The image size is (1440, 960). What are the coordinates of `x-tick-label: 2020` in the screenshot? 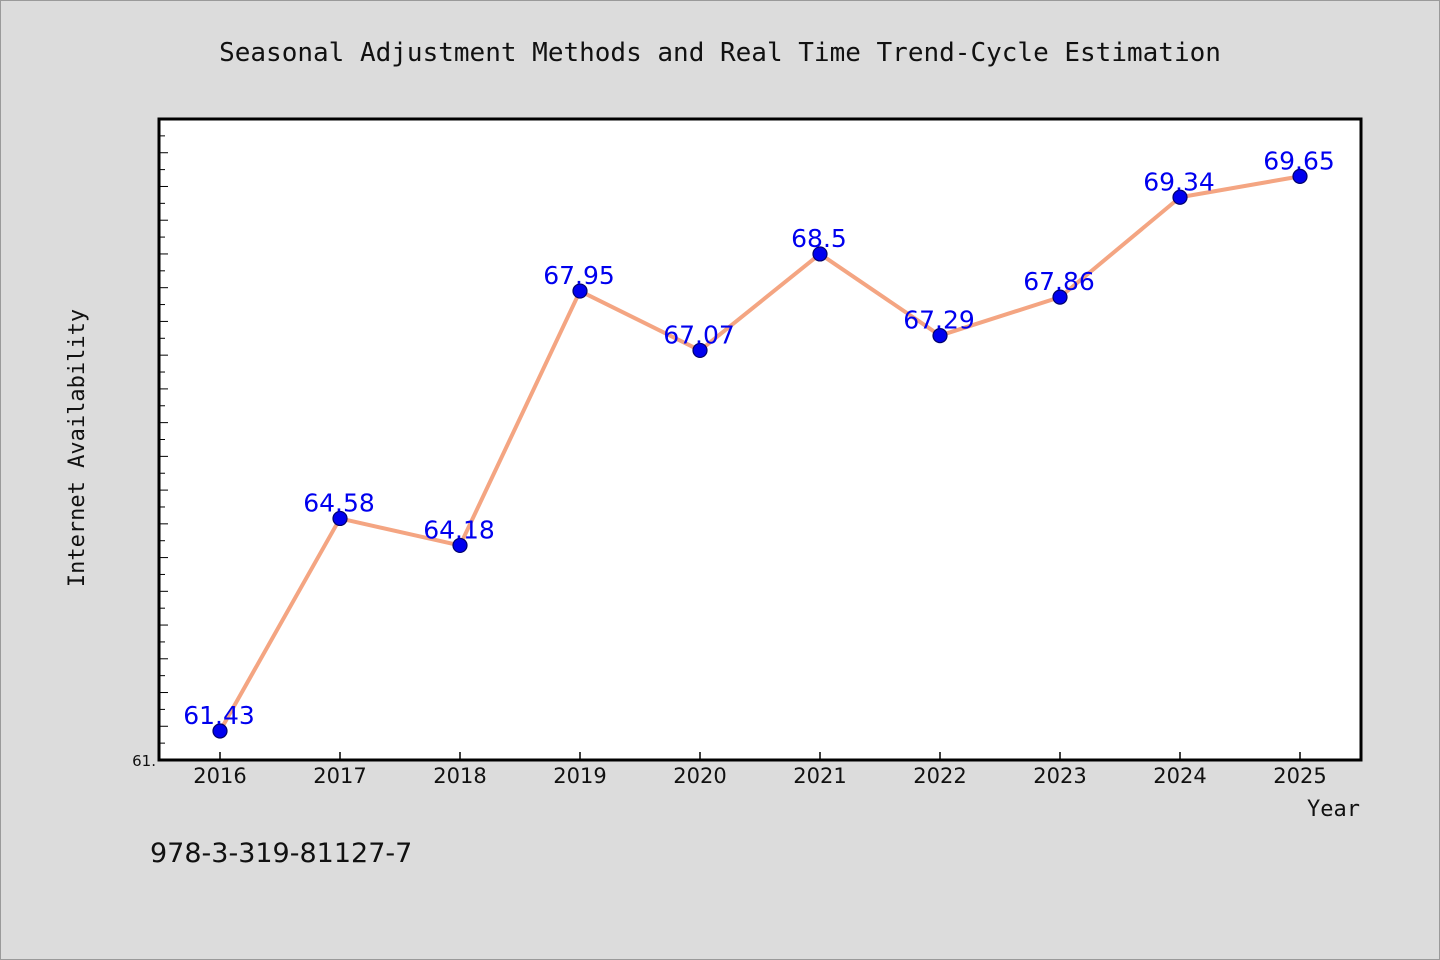 It's located at (699, 776).